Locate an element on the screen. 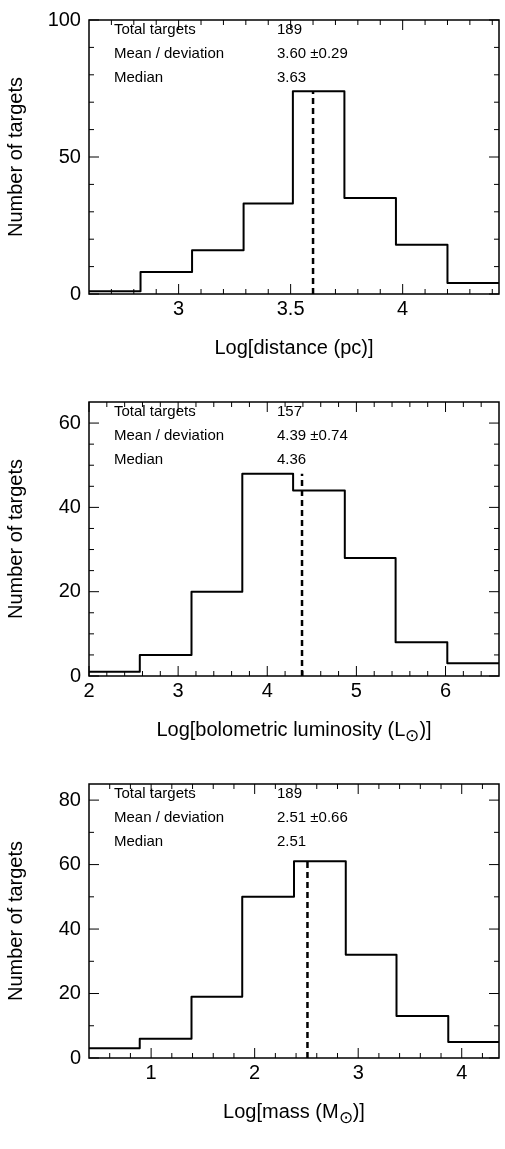 Image resolution: width=505 pixels, height=1149 pixels. y-tick-label: 80 is located at coordinates (69, 798).